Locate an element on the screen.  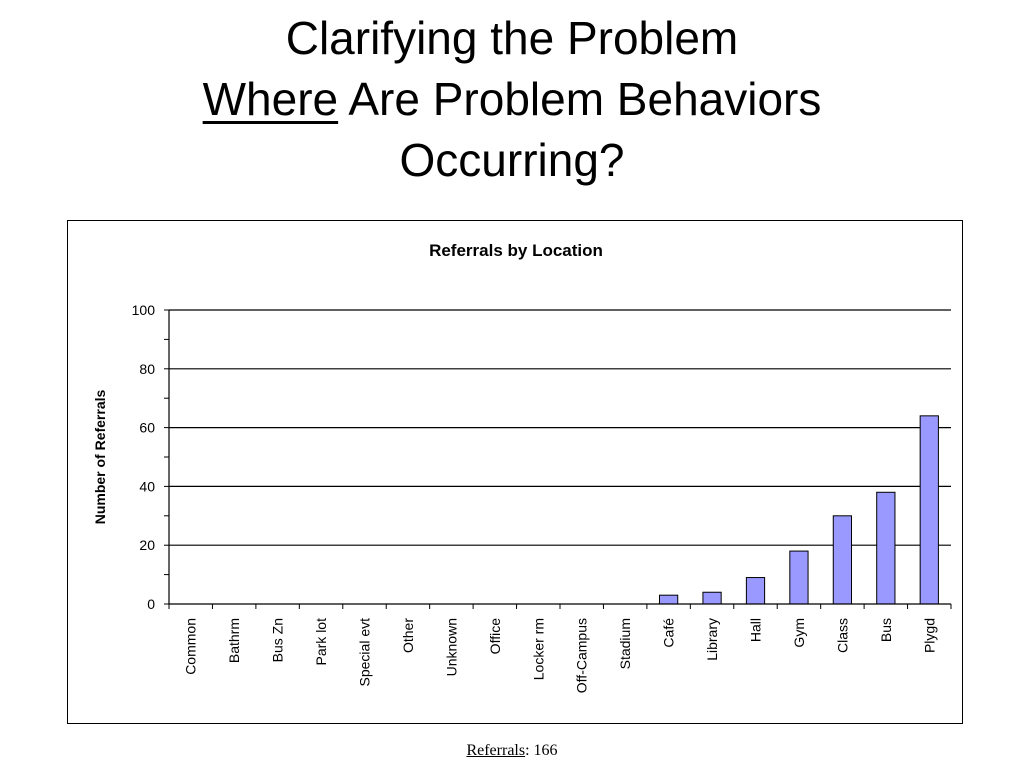
x-tick-label: Special evt is located at coordinates (365, 652).